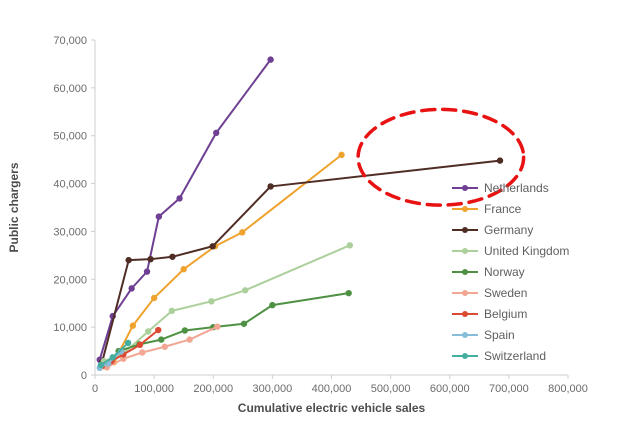 The image size is (640, 441). I want to click on x-tick-label: 400,000, so click(332, 389).